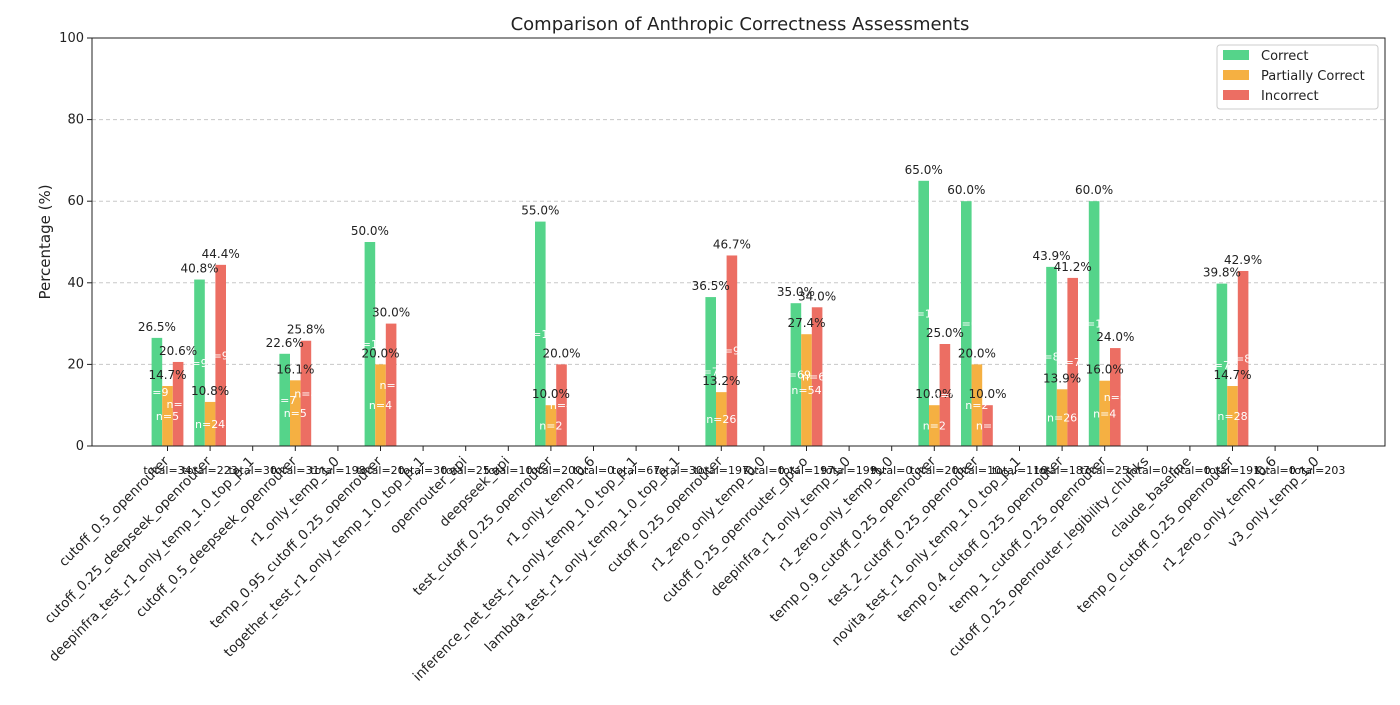  Describe the element at coordinates (636, 470) in the screenshot. I see `category-total-label: total=67` at that location.